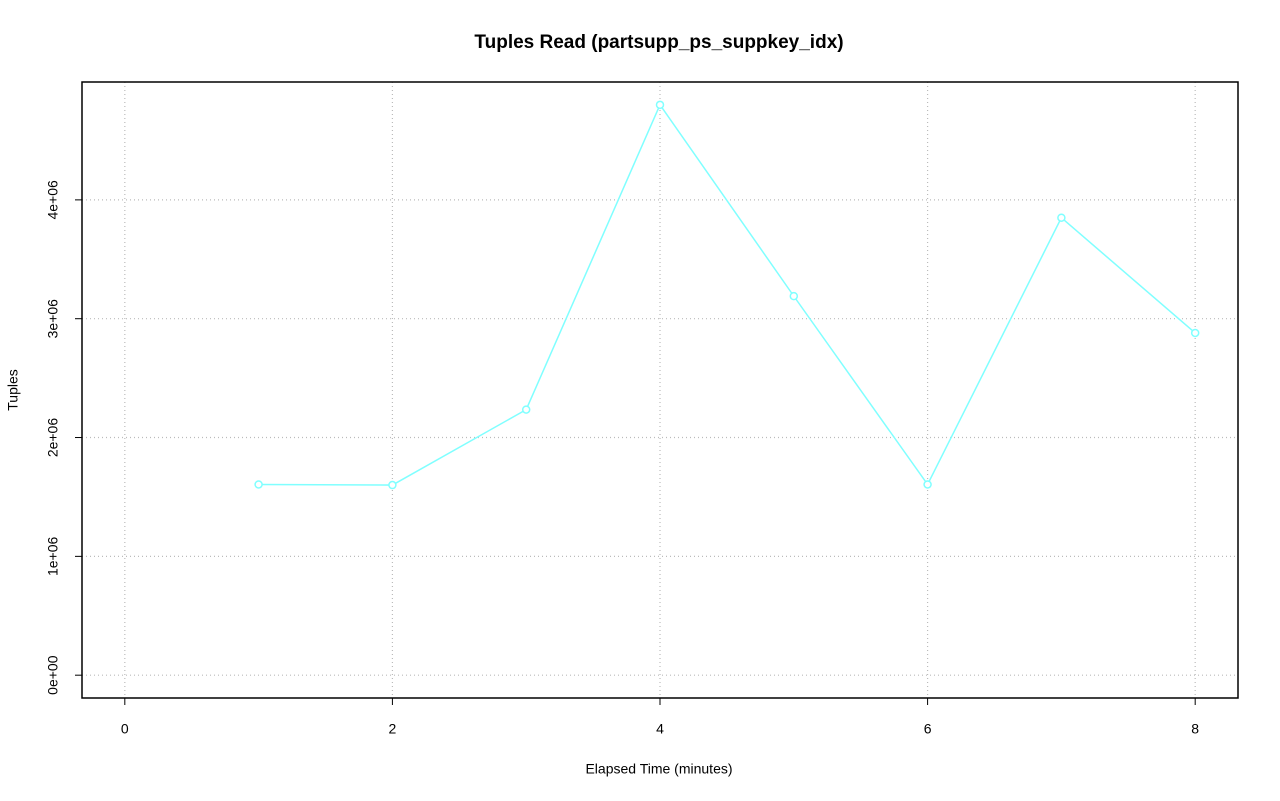 This screenshot has height=801, width=1280. What do you see at coordinates (53, 200) in the screenshot?
I see `y-tick-label: 4e+06` at bounding box center [53, 200].